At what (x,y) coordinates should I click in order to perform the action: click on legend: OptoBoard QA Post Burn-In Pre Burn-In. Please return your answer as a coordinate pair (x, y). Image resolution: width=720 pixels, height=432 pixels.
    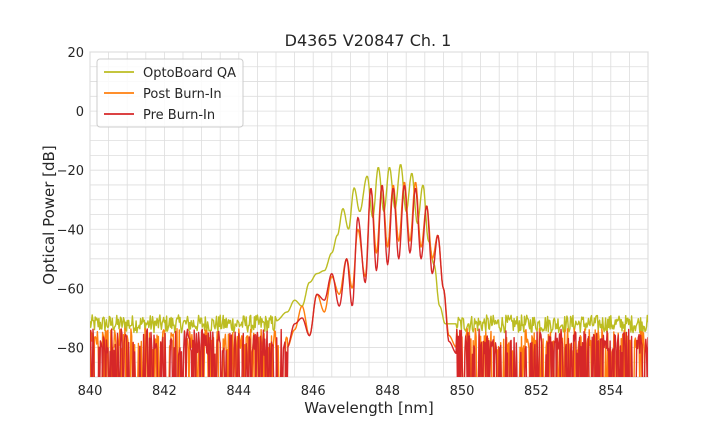
    Looking at the image, I should click on (170, 93).